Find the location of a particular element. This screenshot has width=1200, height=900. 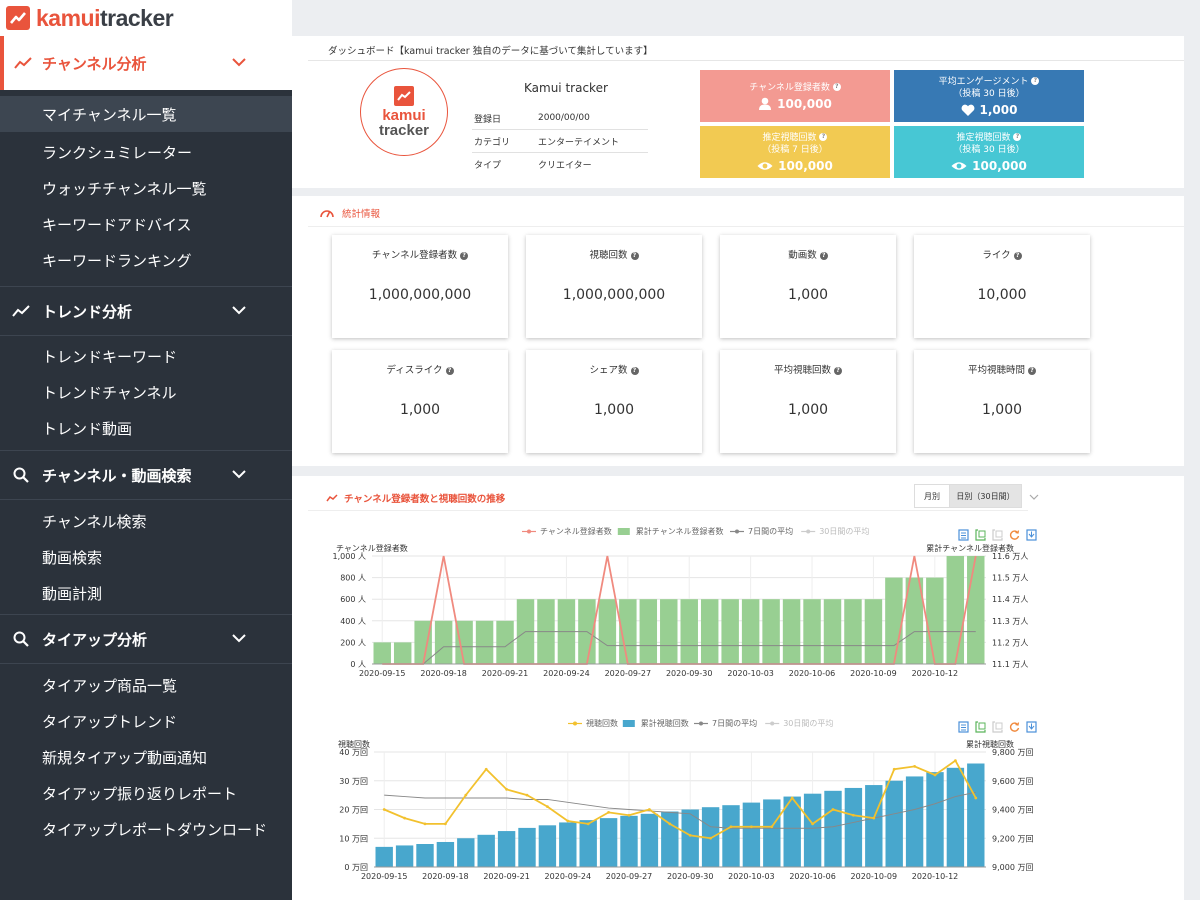

period-monthly-button: 月別 is located at coordinates (932, 496).